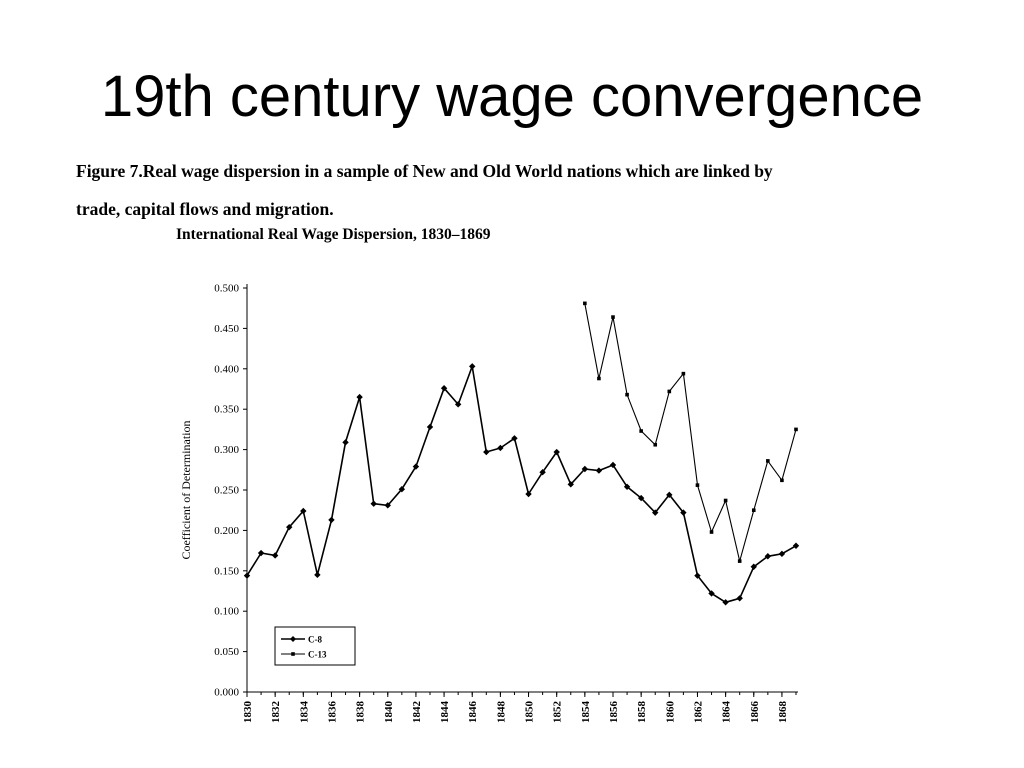 This screenshot has height=768, width=1024. I want to click on y-tick-label: 0.000, so click(226, 693).